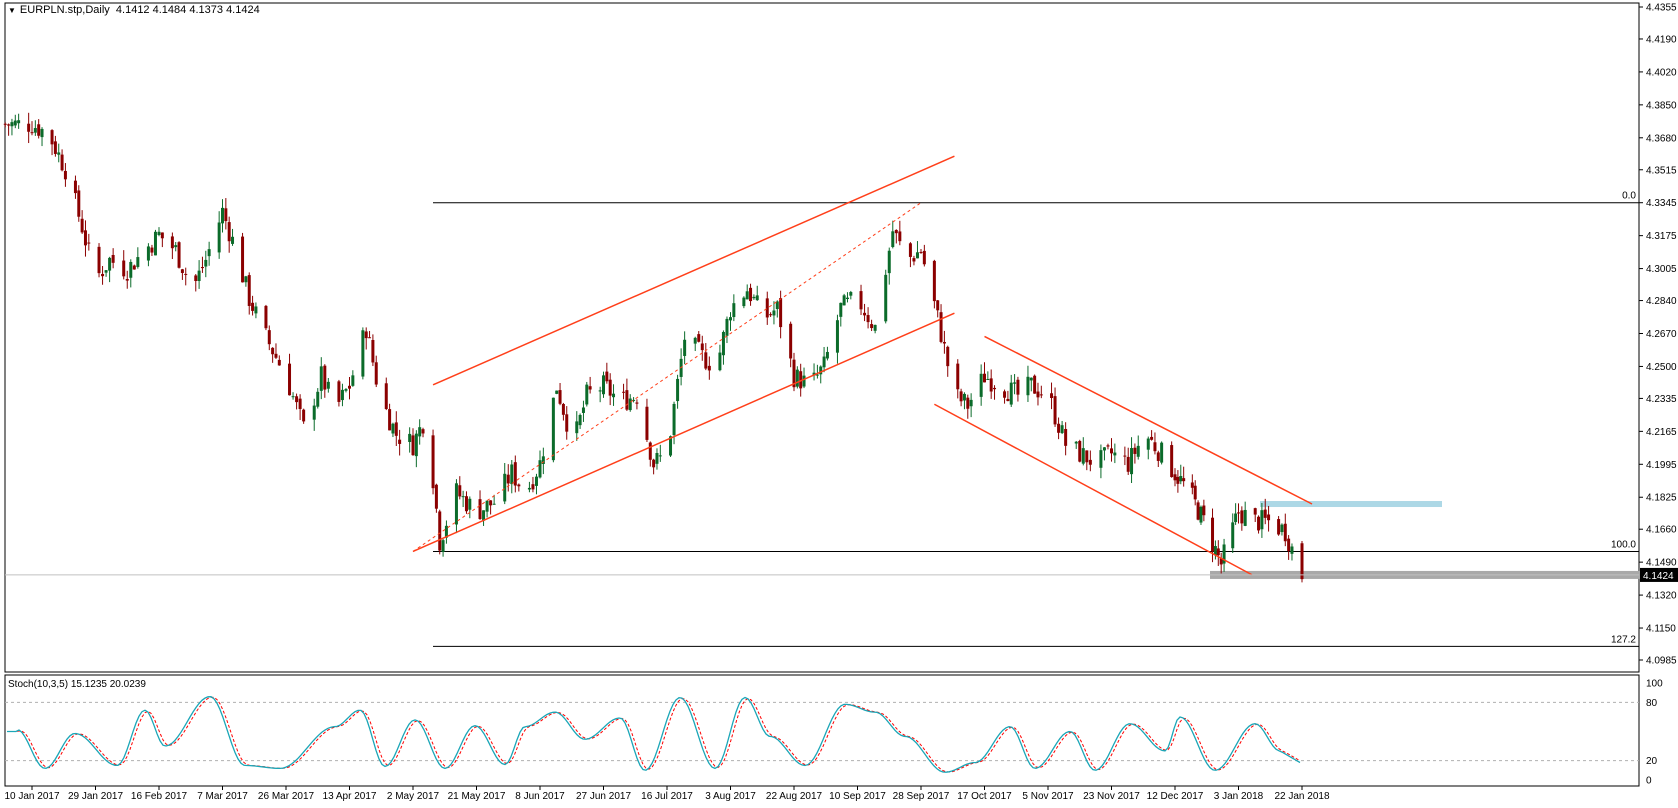 The image size is (1678, 808). What do you see at coordinates (12, 10) in the screenshot?
I see `dropdown-triangle-icon: ▼` at bounding box center [12, 10].